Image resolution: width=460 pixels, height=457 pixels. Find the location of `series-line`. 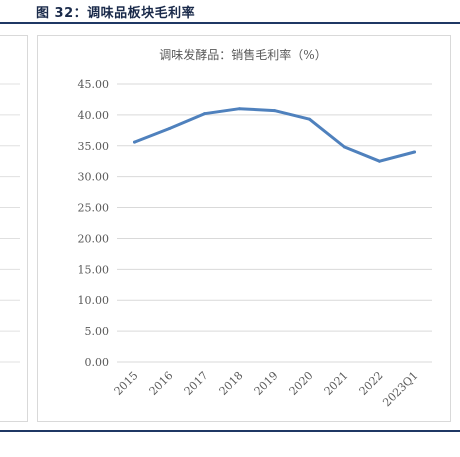

series-line is located at coordinates (274, 135).